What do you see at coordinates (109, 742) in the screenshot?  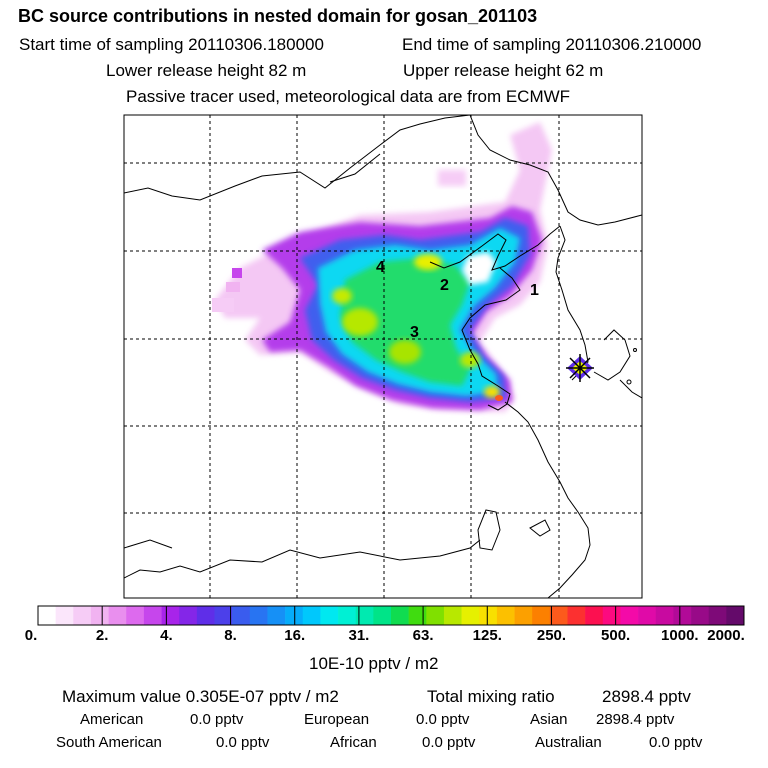 I see `south-american-label: South American` at bounding box center [109, 742].